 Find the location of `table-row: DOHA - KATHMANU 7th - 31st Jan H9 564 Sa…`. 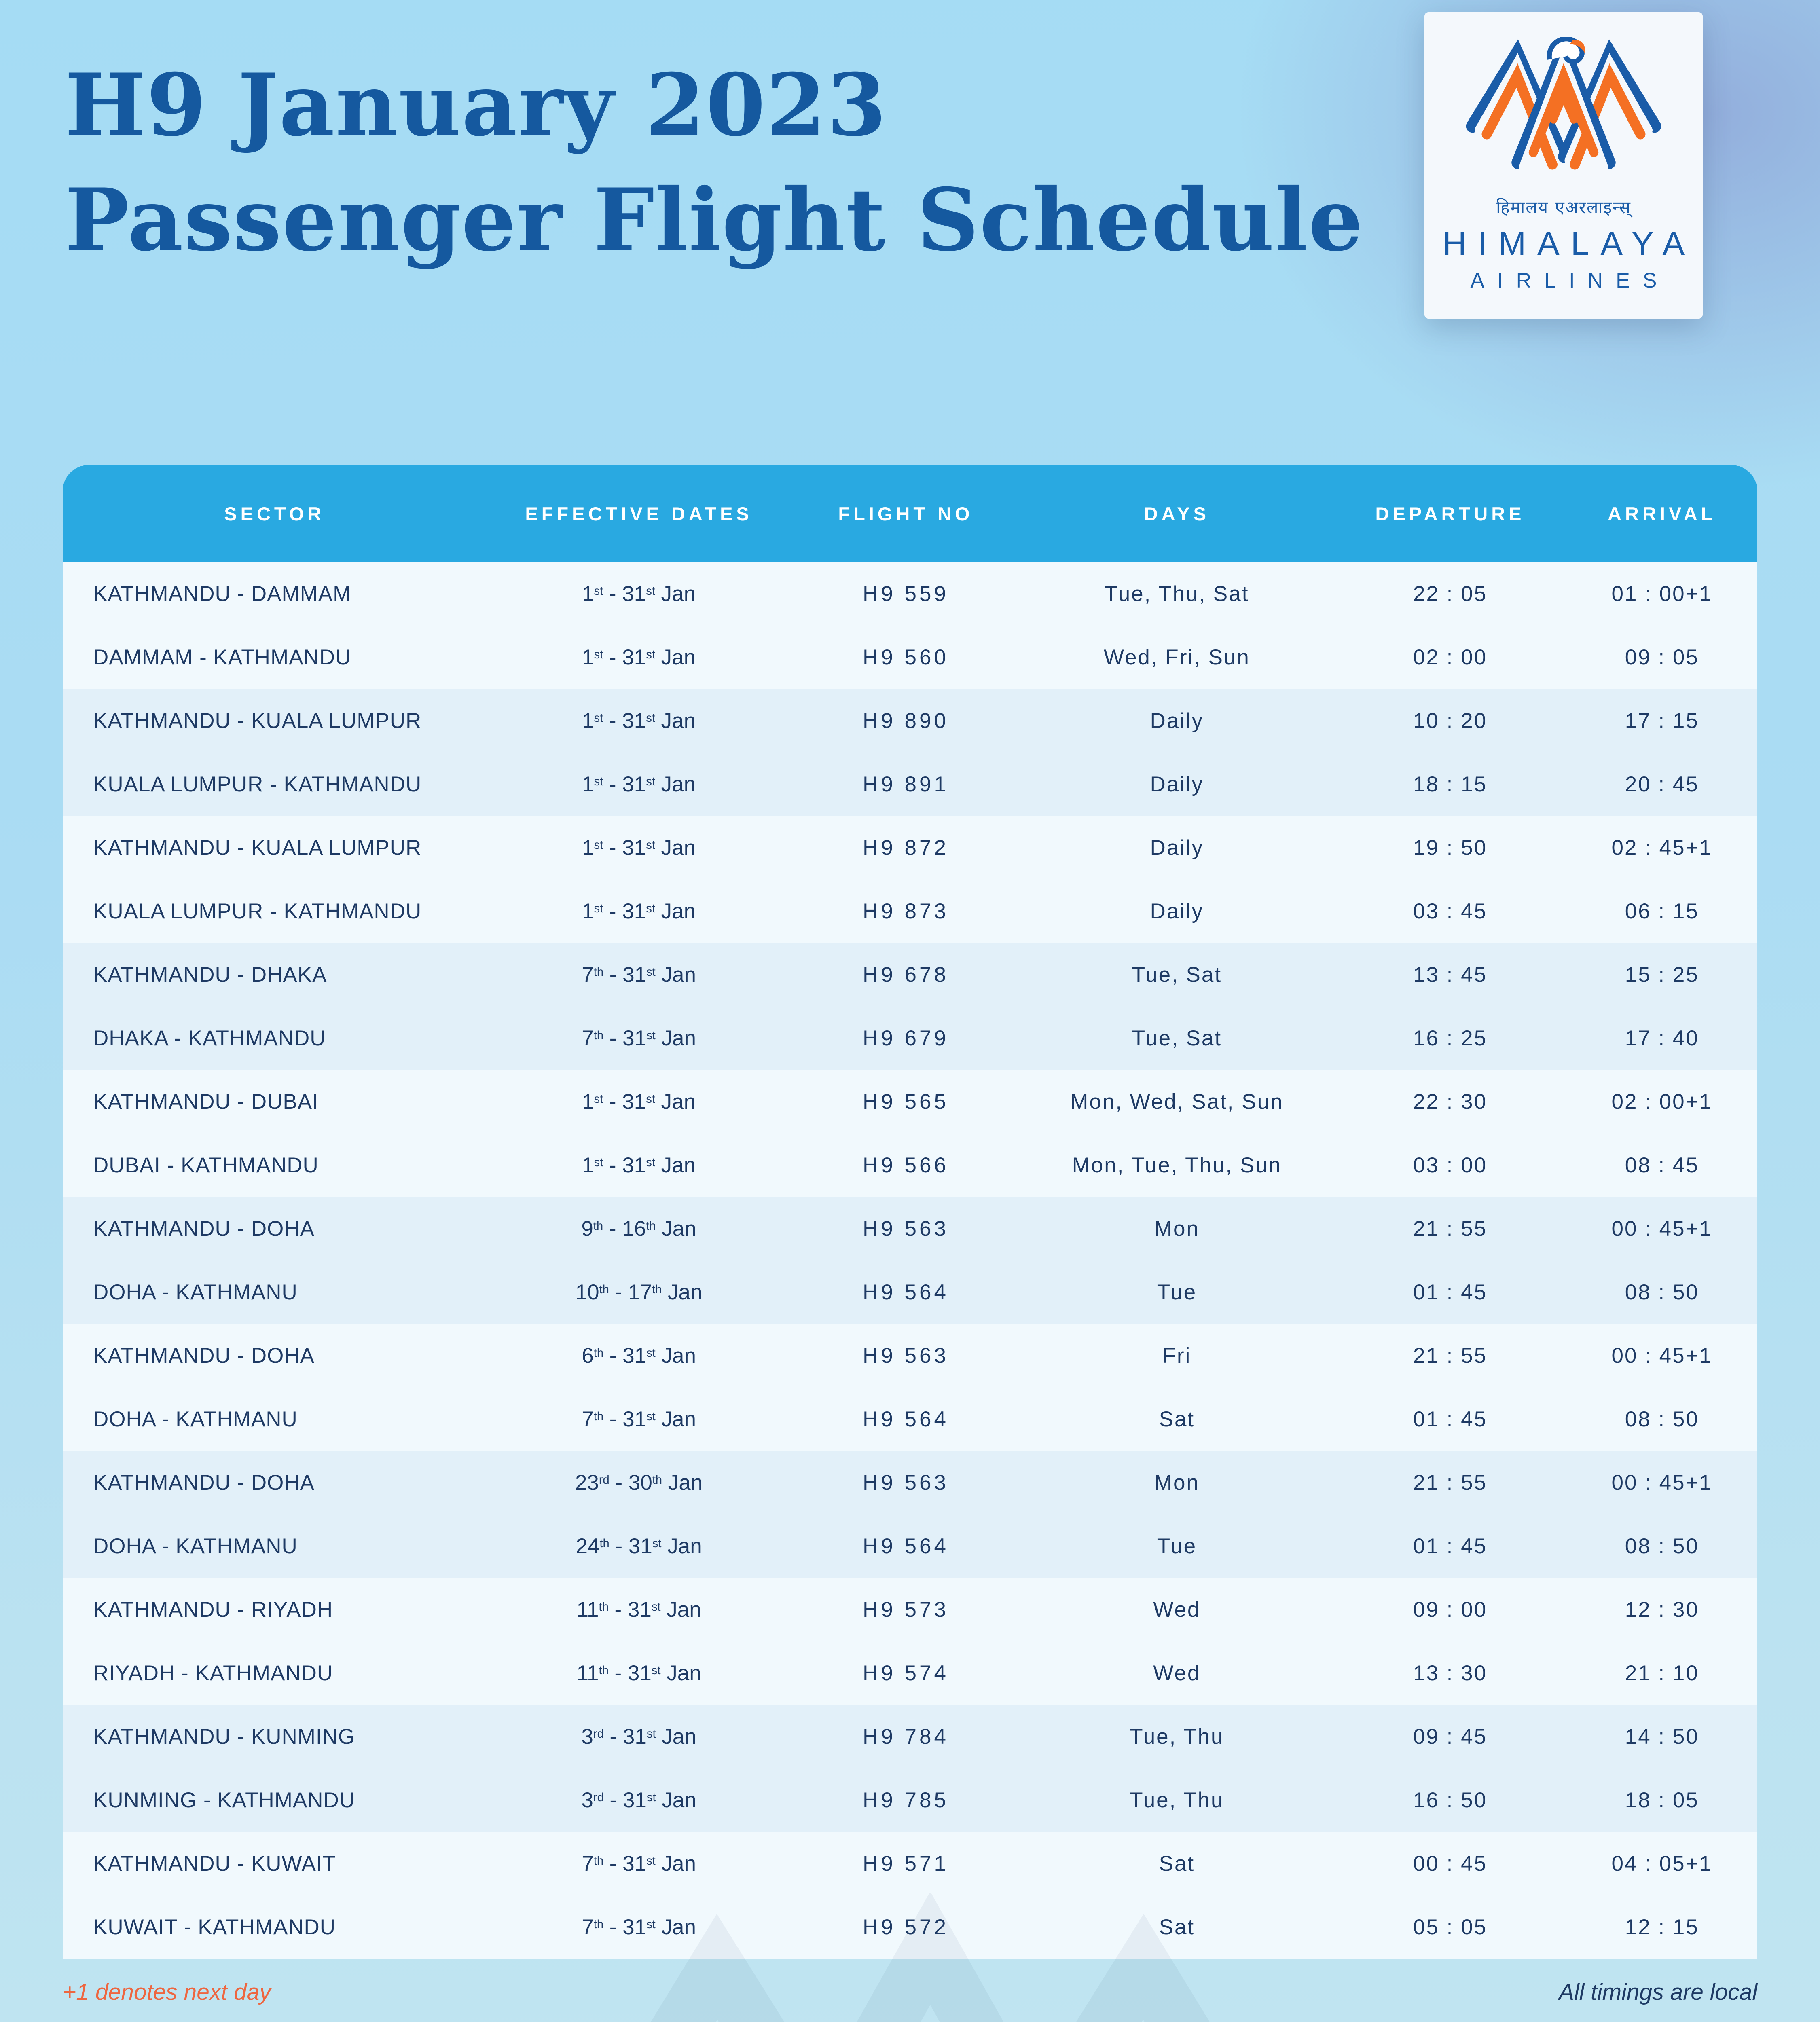

table-row: DOHA - KATHMANU 7th - 31st Jan H9 564 Sa… is located at coordinates (910, 1419).